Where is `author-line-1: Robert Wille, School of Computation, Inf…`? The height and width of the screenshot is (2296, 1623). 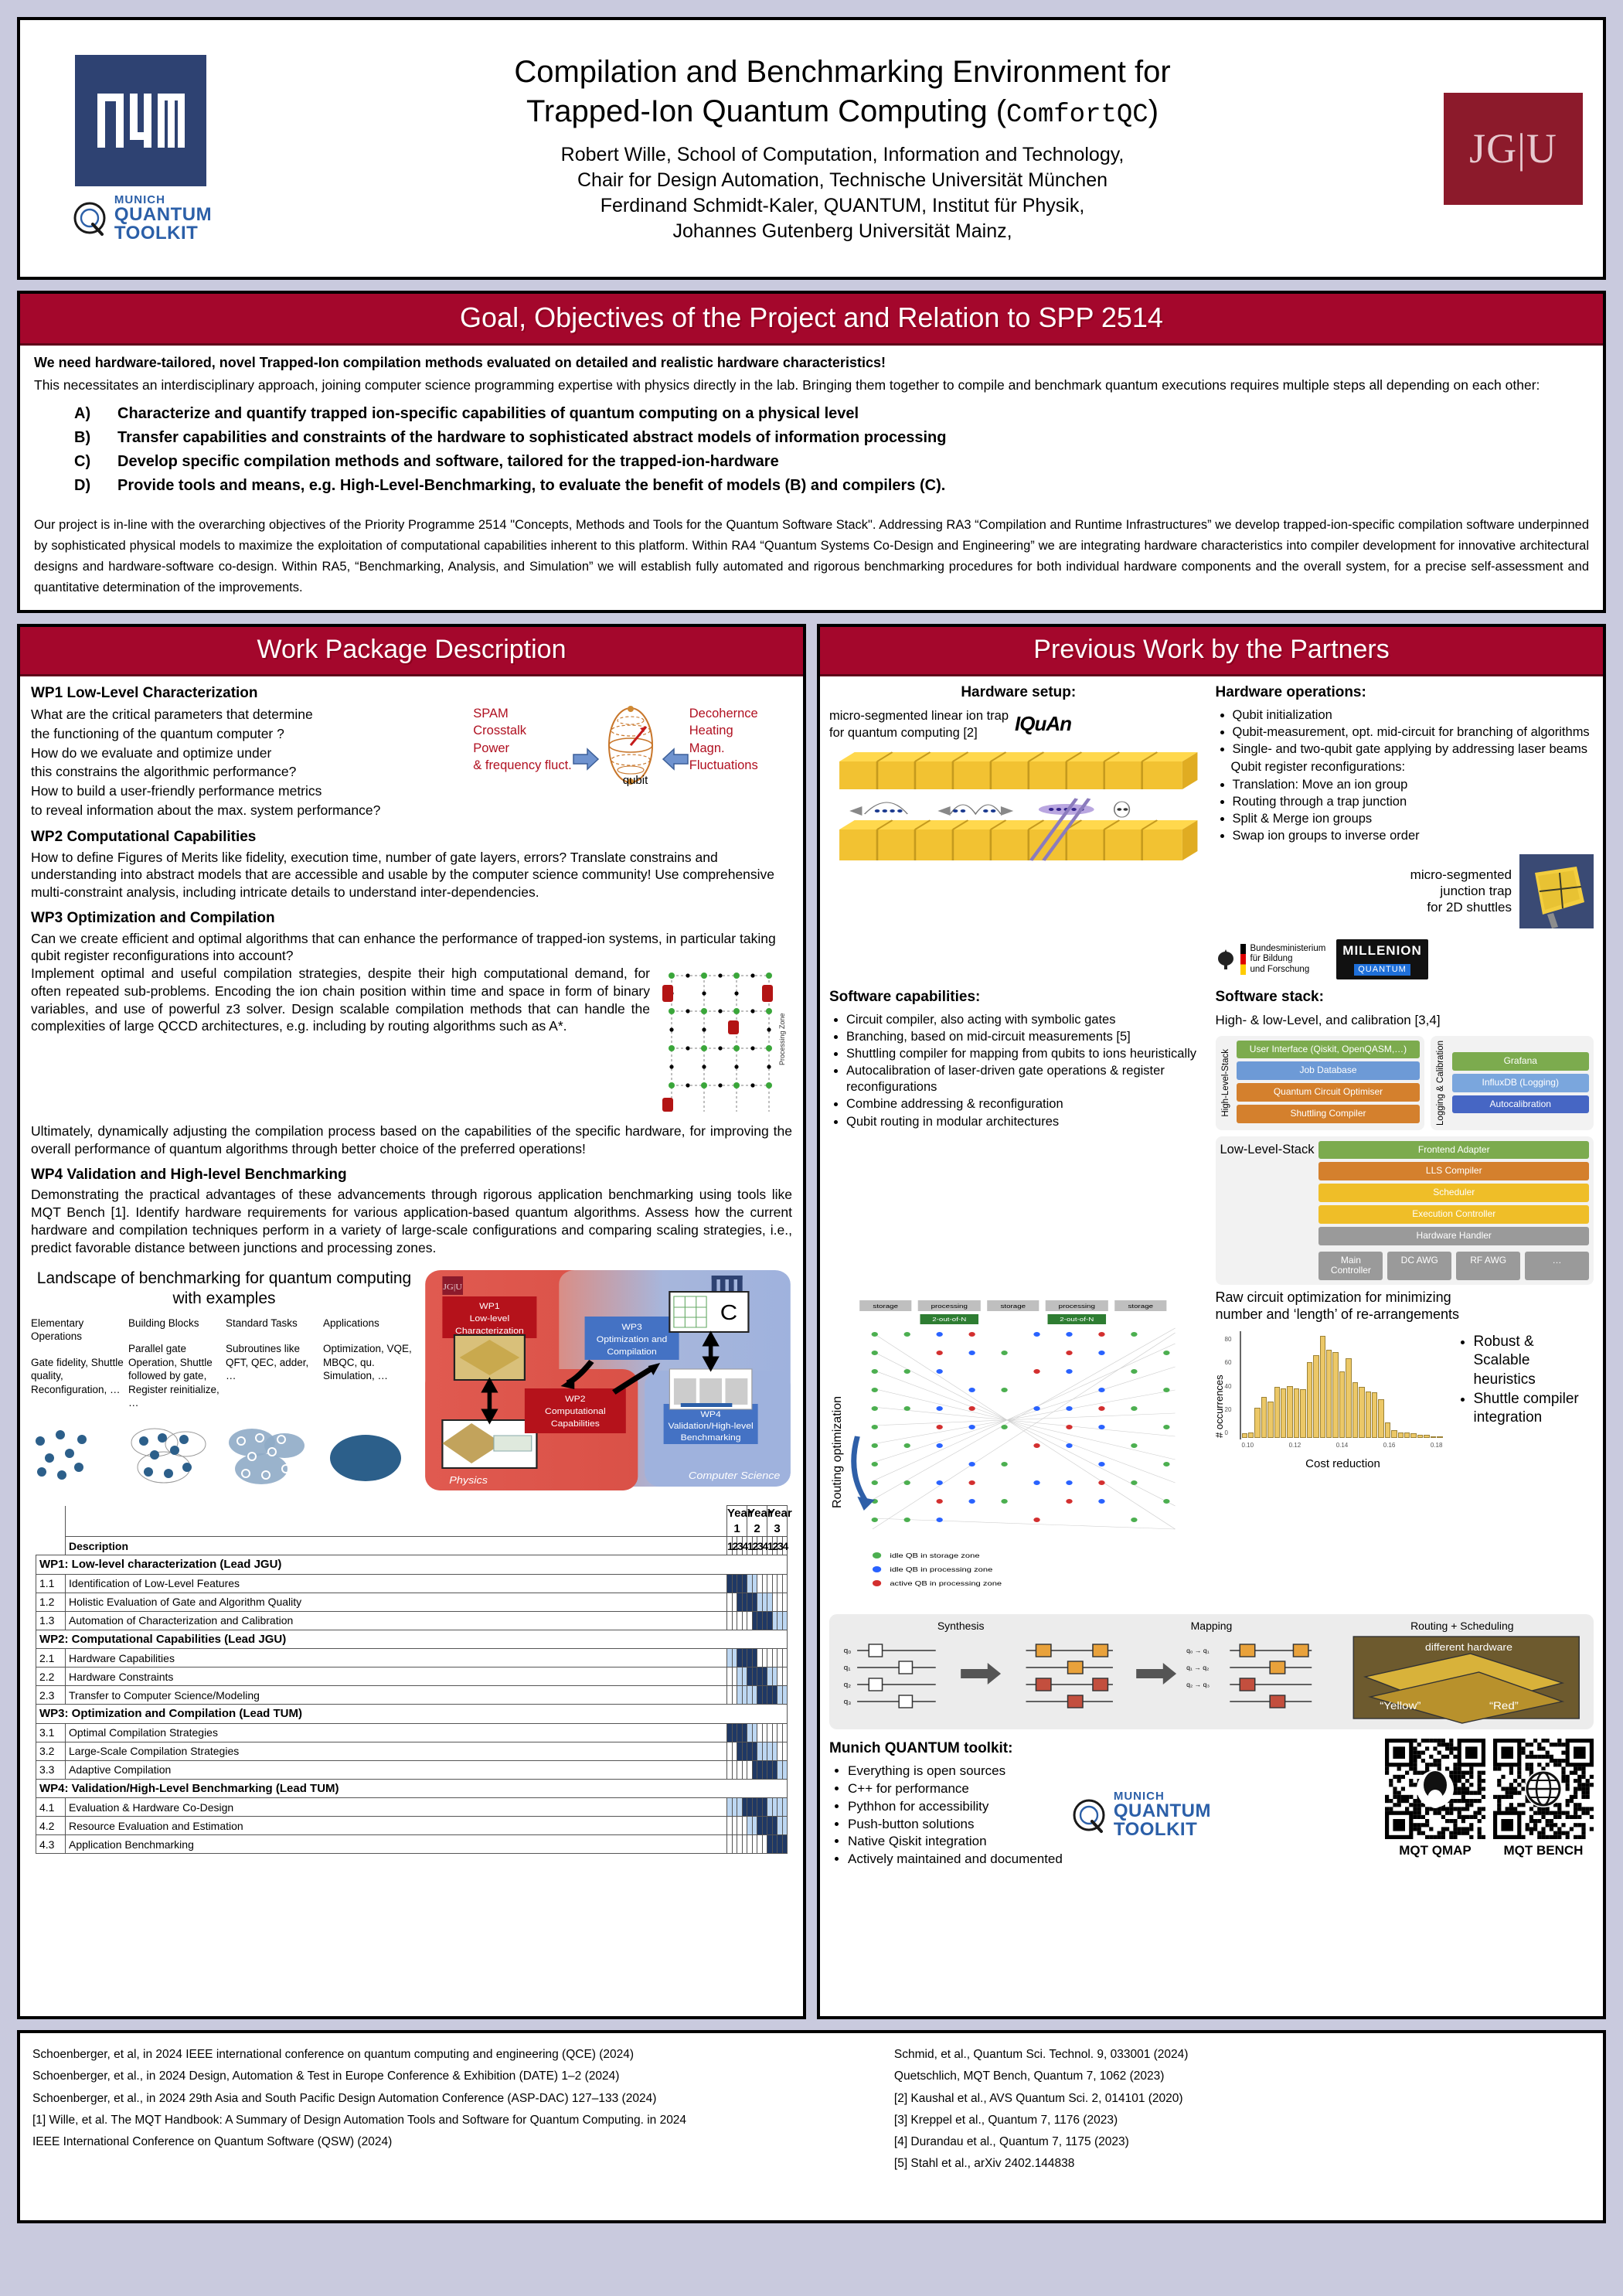
author-line-1: Robert Wille, School of Computation, Inf… is located at coordinates (842, 154).